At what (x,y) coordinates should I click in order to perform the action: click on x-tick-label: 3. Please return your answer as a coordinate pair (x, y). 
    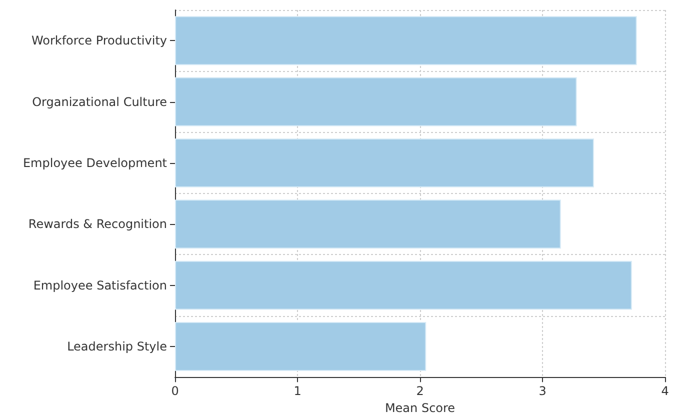
    Looking at the image, I should click on (542, 391).